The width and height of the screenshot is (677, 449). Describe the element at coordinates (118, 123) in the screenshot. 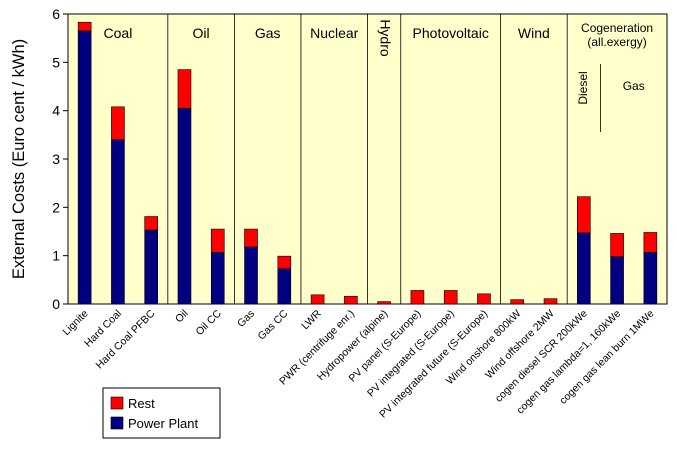

I see `bar-rest-hard-coal` at that location.